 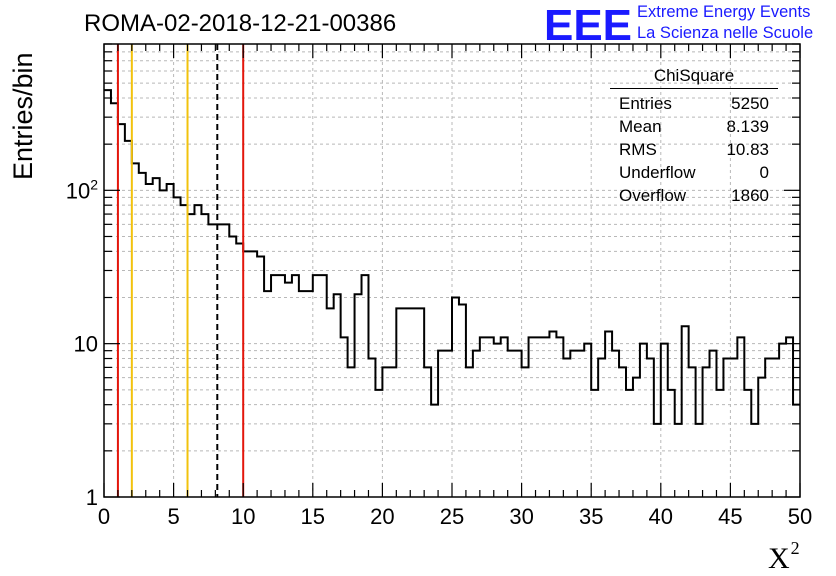 I want to click on x-axis-label: X2, so click(x=784, y=557).